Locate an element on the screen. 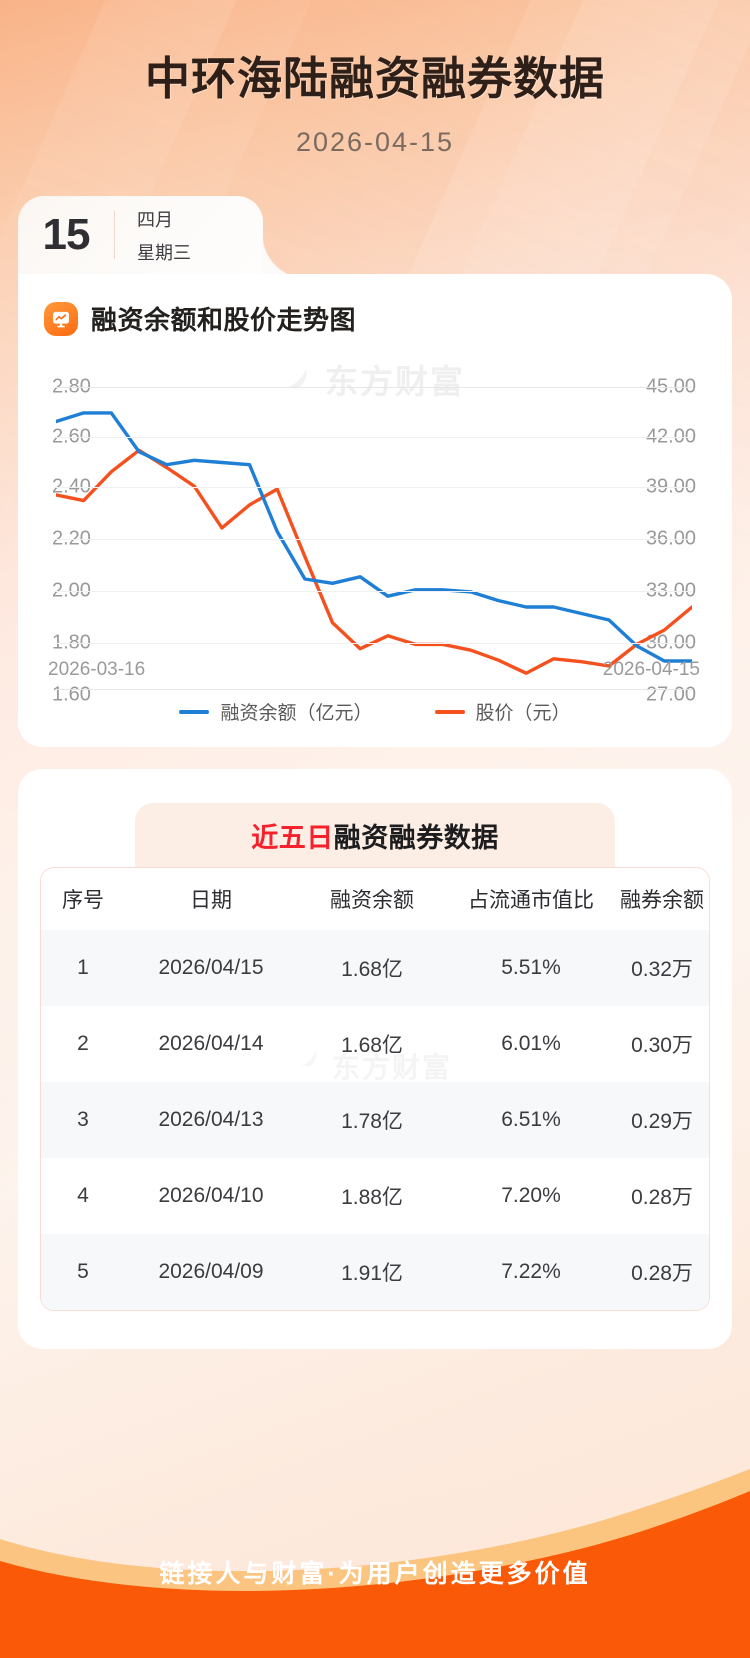  y-right-tick: 45.00 is located at coordinates (670, 386).